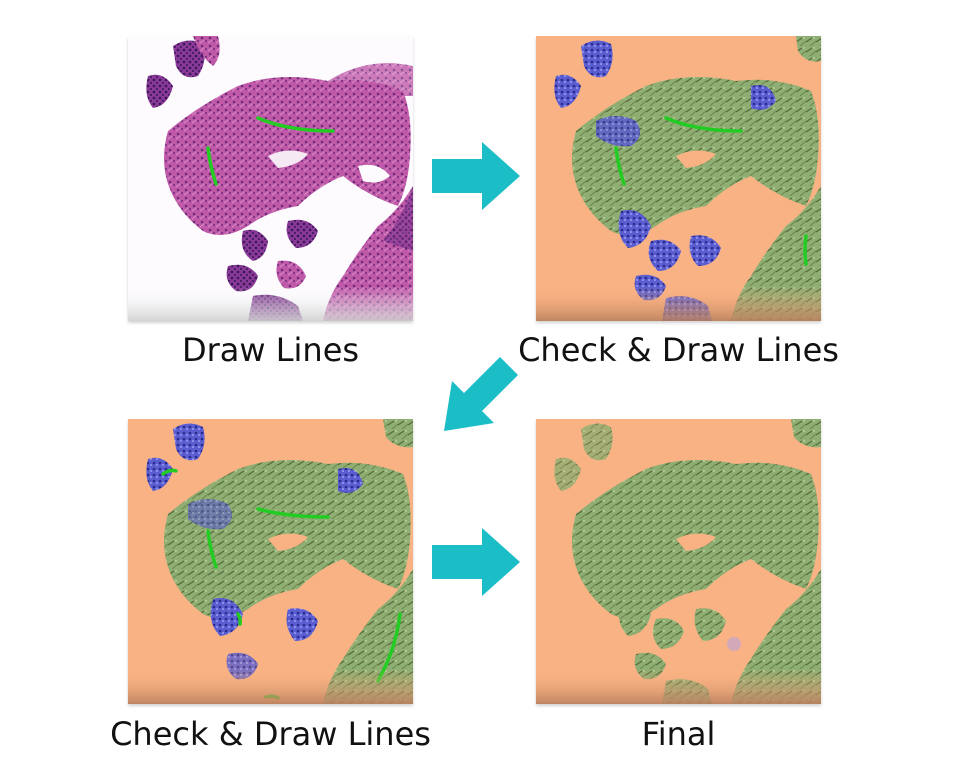 The height and width of the screenshot is (767, 964). I want to click on he-stain-image, so click(270, 178).